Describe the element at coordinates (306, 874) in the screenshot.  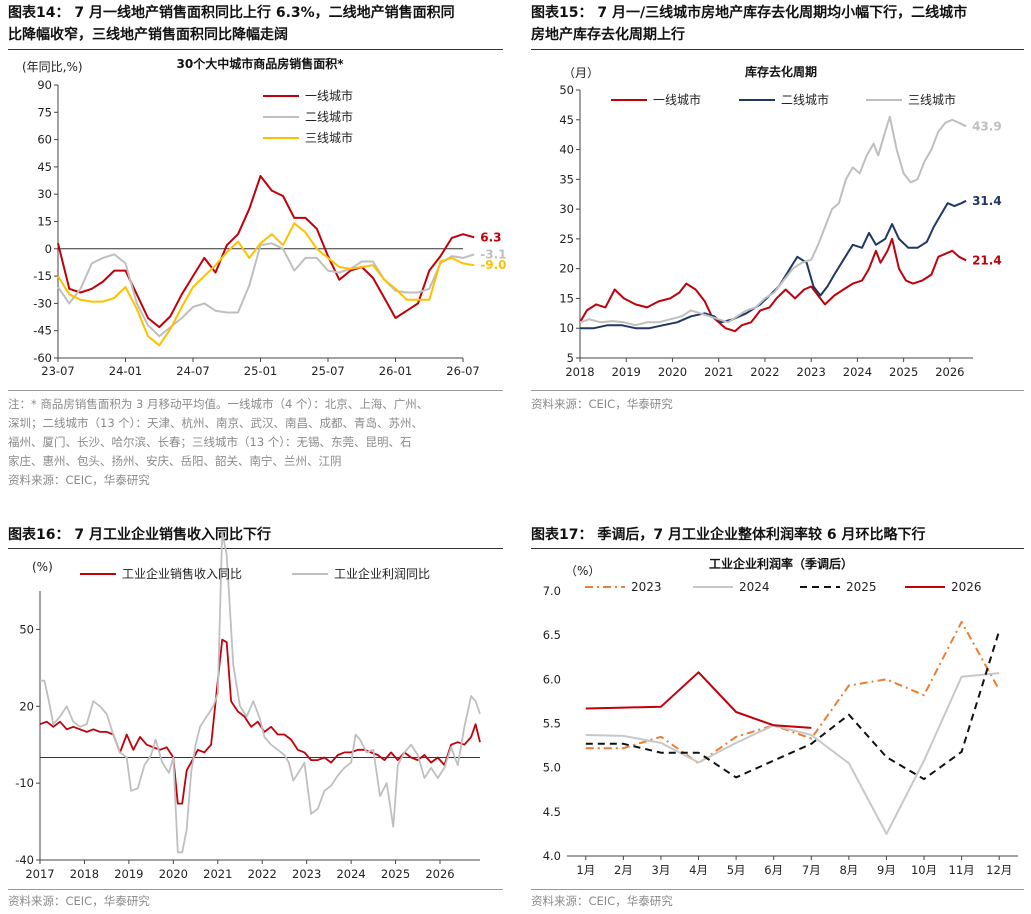
I see `x-tick-label: 2023` at that location.